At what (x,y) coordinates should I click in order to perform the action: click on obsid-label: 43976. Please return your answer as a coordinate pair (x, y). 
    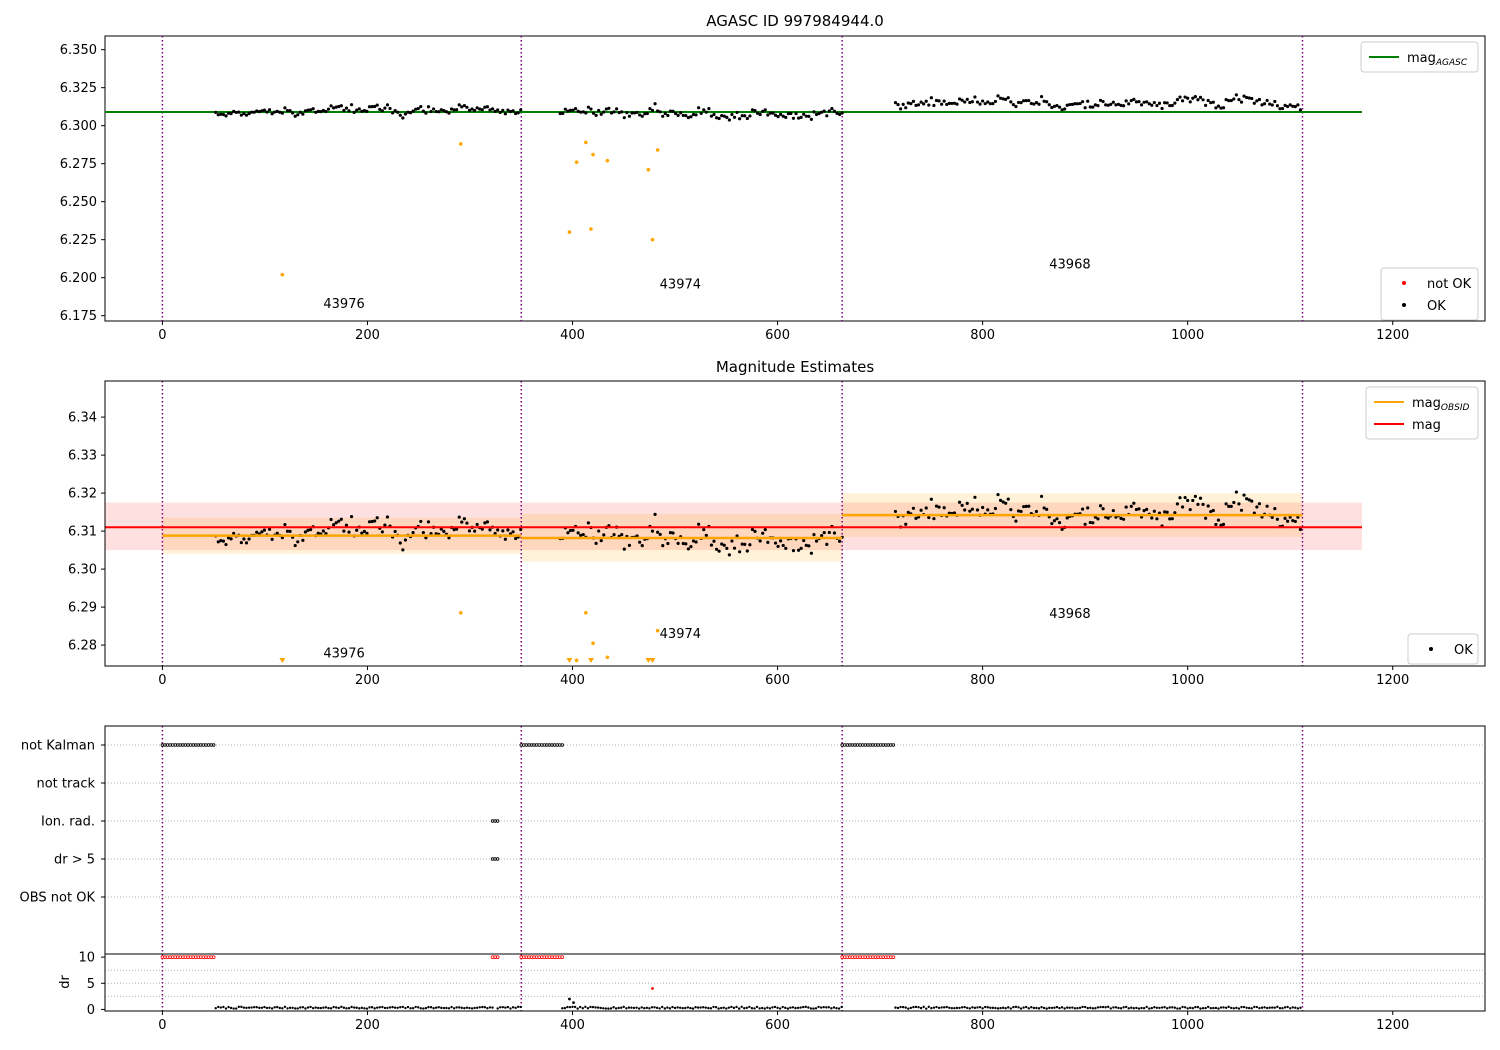
    Looking at the image, I should click on (343, 654).